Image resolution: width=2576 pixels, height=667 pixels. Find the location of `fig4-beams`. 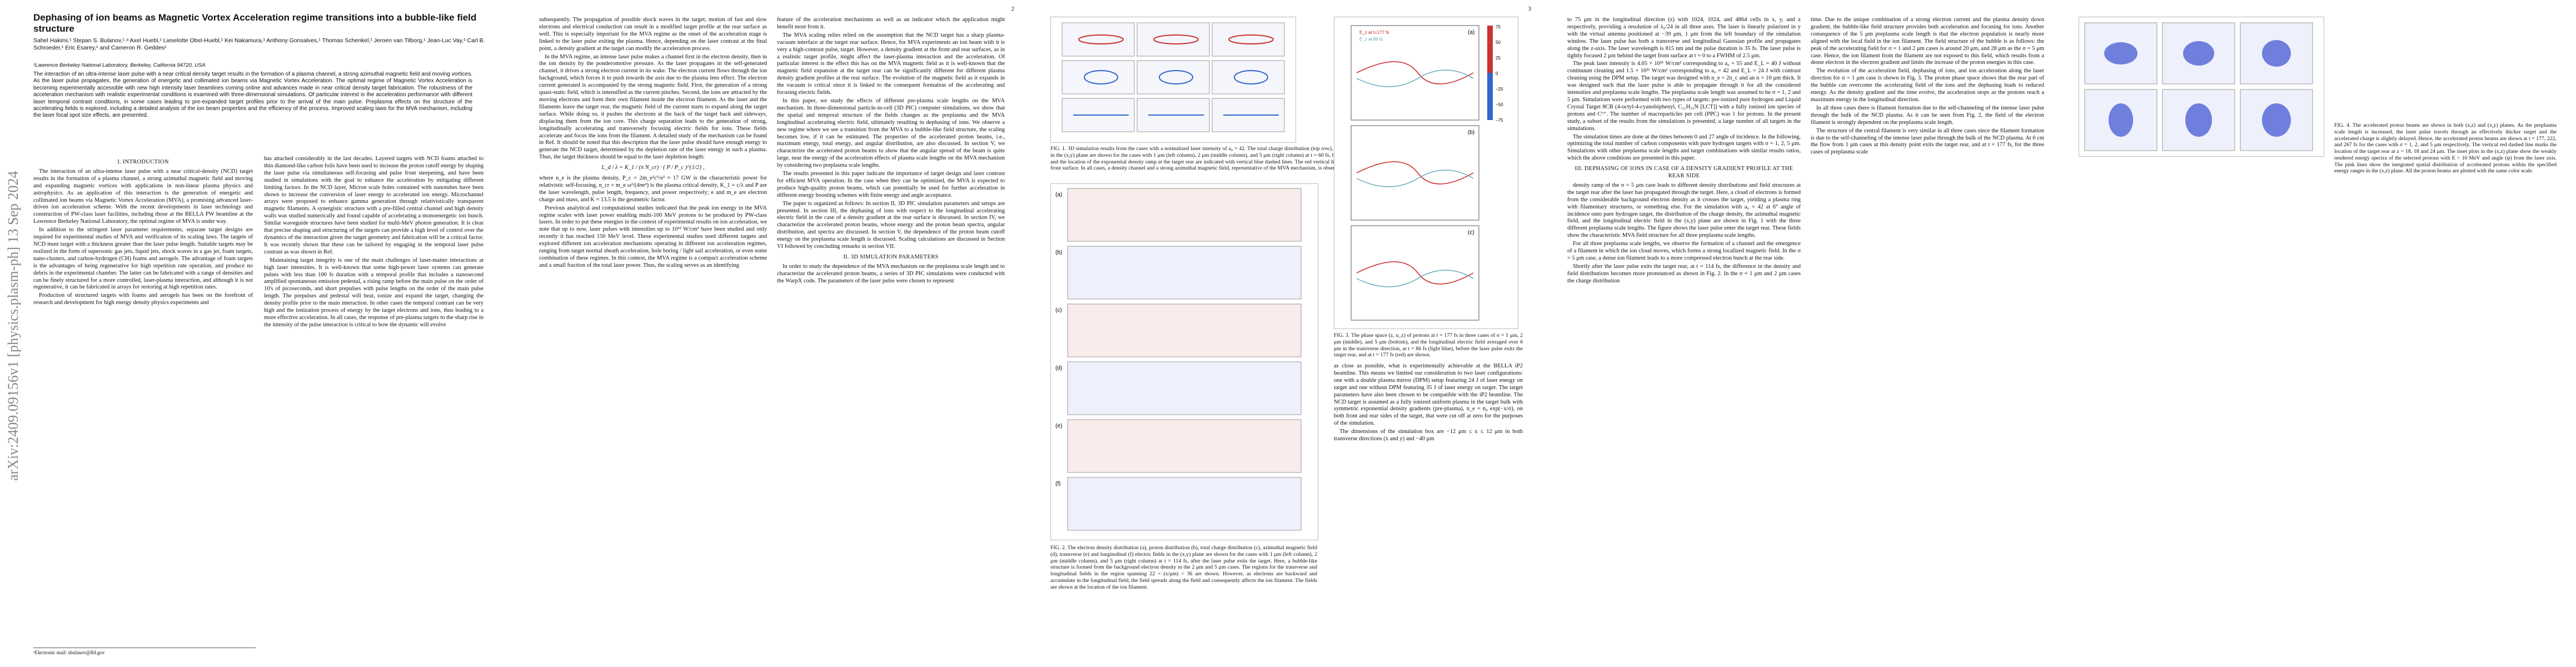

fig4-beams is located at coordinates (2197, 88).